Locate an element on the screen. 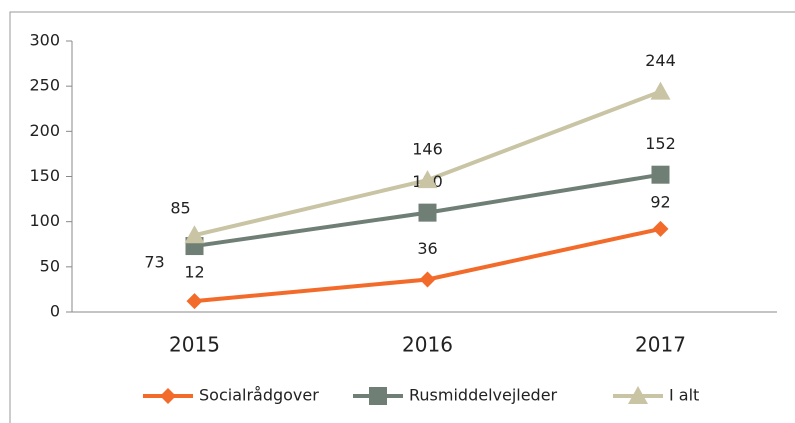 The image size is (795, 423). legend-label: Rusmiddelvejleder is located at coordinates (483, 395).